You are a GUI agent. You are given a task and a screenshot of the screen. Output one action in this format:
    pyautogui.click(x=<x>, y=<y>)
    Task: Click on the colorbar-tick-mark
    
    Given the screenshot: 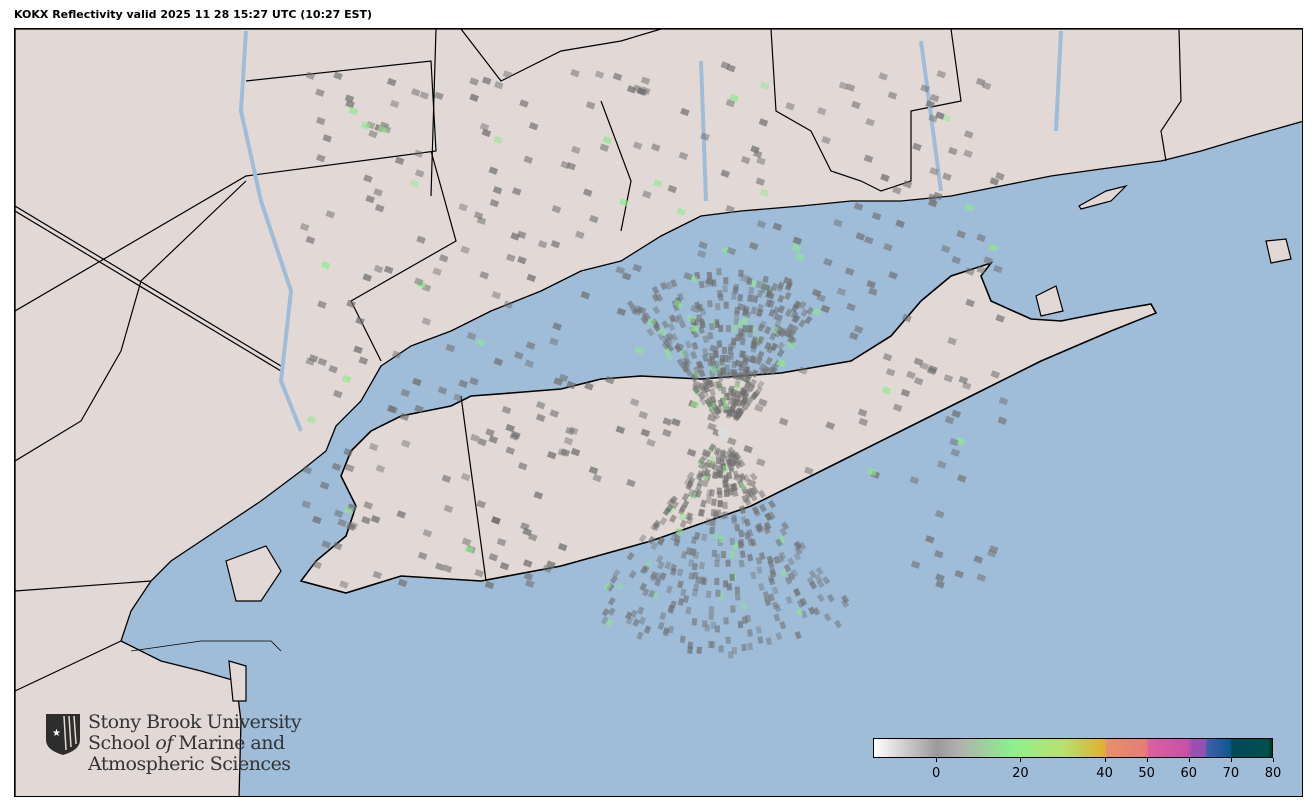 What is the action you would take?
    pyautogui.click(x=1189, y=760)
    